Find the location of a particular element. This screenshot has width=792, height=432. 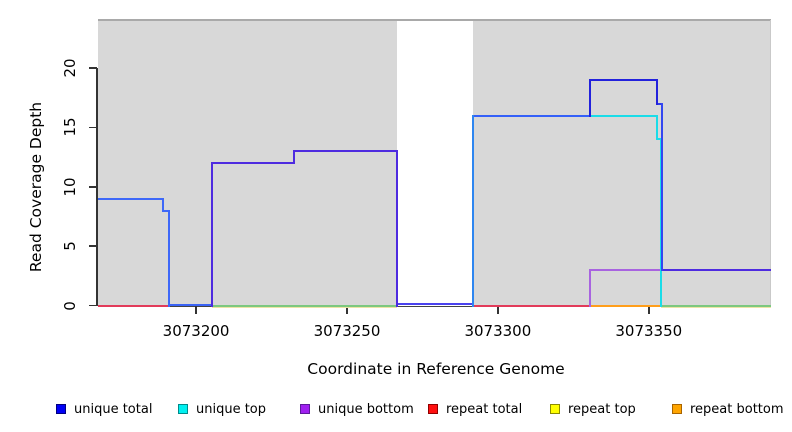

legend-item-unique-top: unique top is located at coordinates (222, 409).